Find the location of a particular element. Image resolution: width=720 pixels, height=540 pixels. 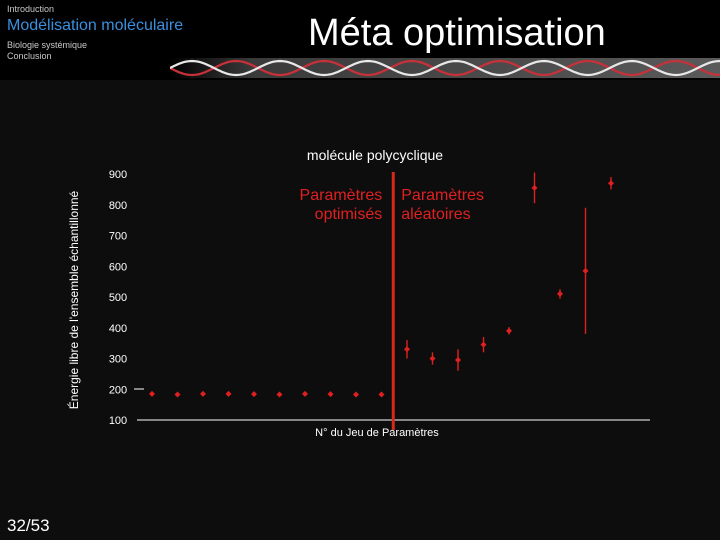

page-number: 32/53 is located at coordinates (28, 525).